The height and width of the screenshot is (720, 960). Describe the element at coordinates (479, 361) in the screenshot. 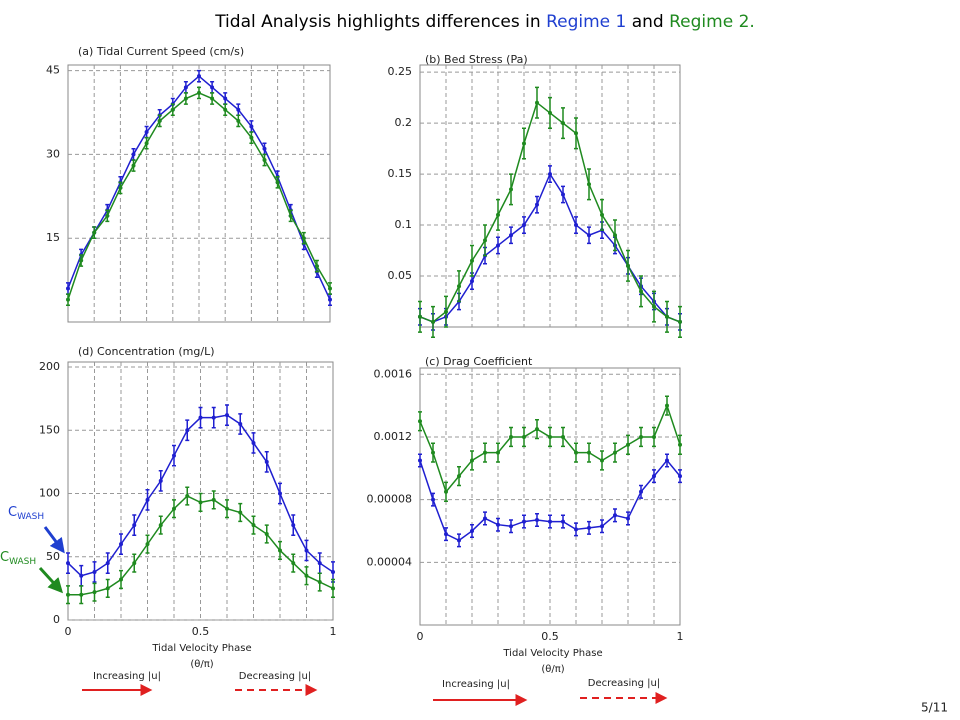

I see `chart-title: (c) Drag Coefficient` at that location.